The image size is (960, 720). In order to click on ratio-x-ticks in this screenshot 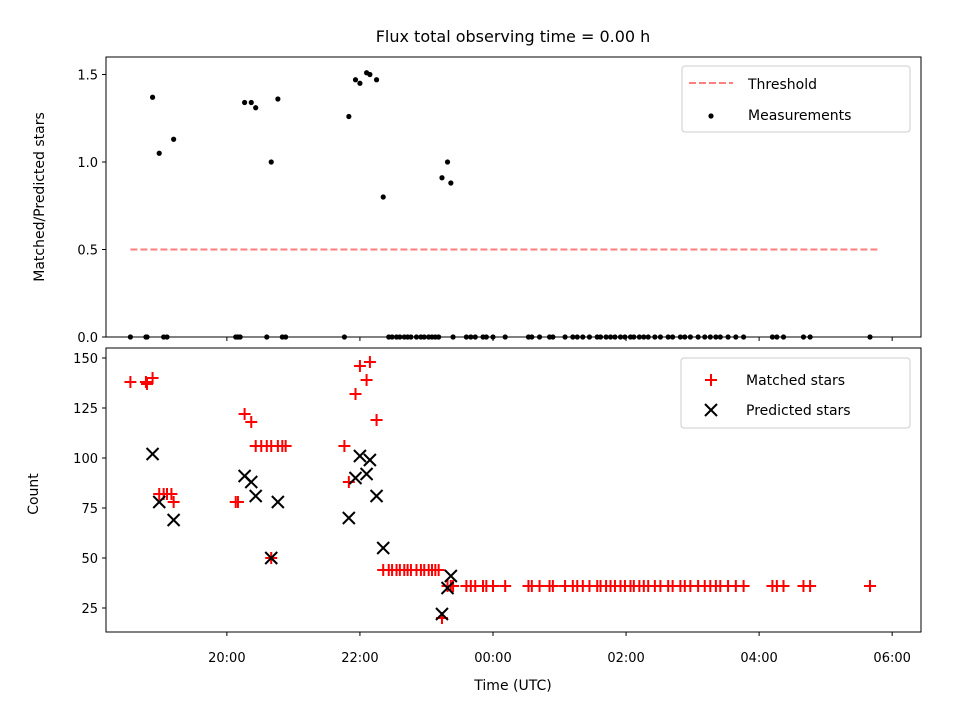, I will do `click(559, 339)`.